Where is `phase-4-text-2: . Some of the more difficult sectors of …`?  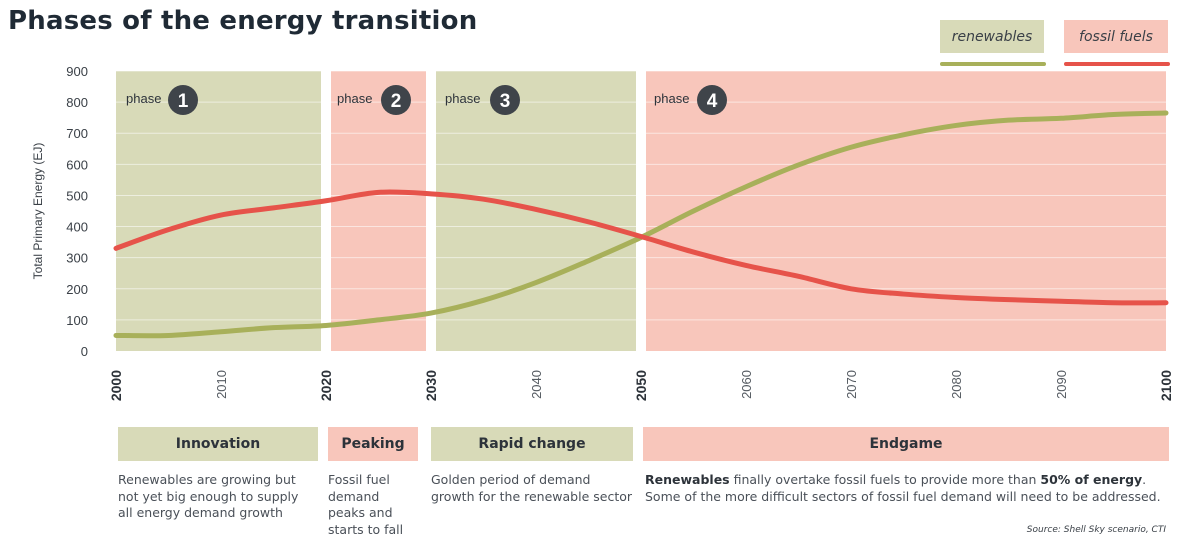
phase-4-text-2: . Some of the more difficult sectors of … is located at coordinates (903, 488).